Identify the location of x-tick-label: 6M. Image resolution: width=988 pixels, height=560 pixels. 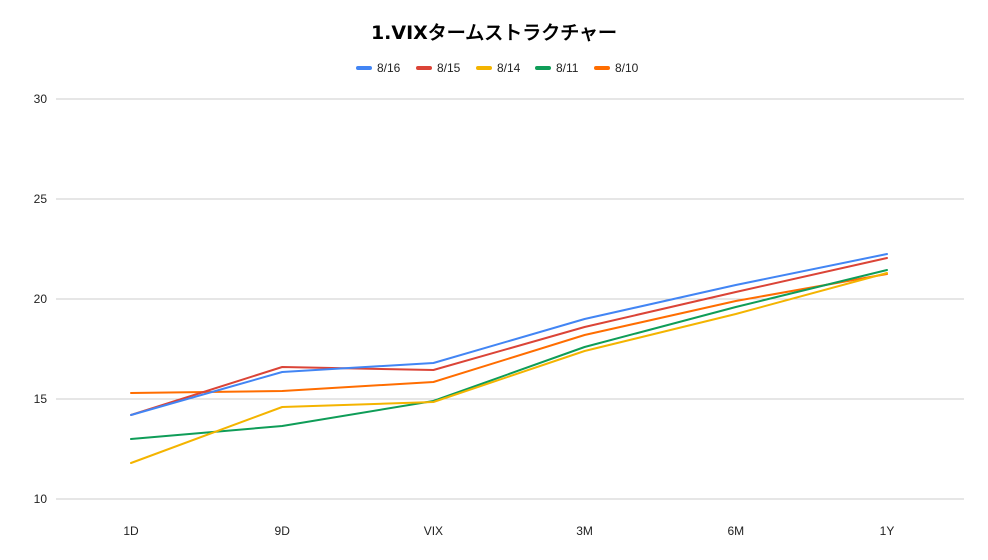
(735, 531).